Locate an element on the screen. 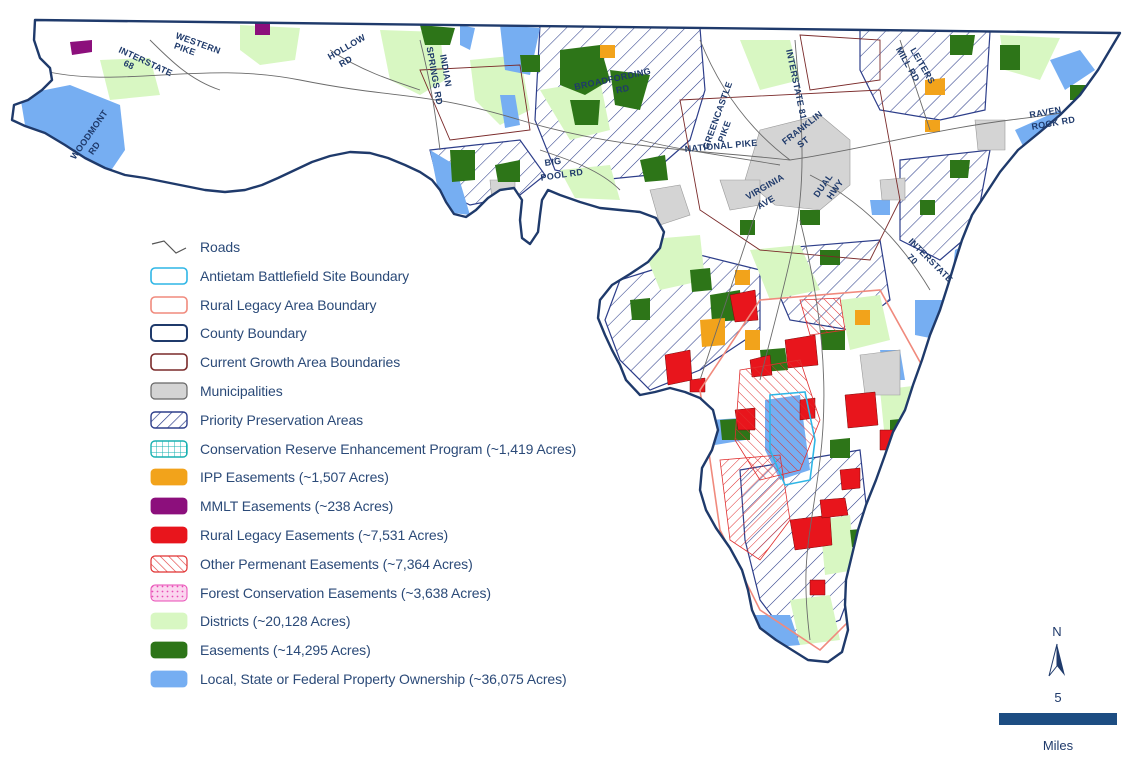 The height and width of the screenshot is (765, 1127). priority-swatch is located at coordinates (169, 420).